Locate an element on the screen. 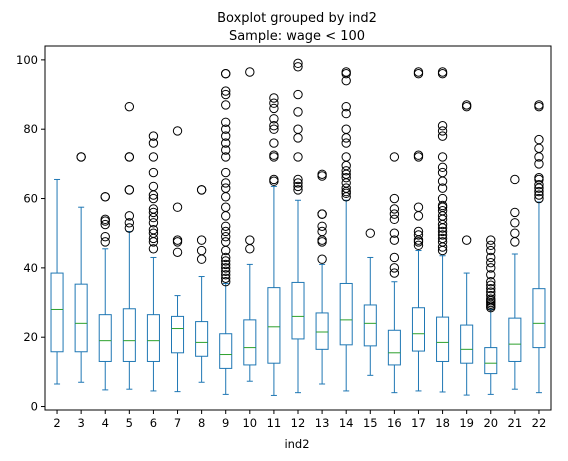  x-tick-label: 4 is located at coordinates (105, 423).